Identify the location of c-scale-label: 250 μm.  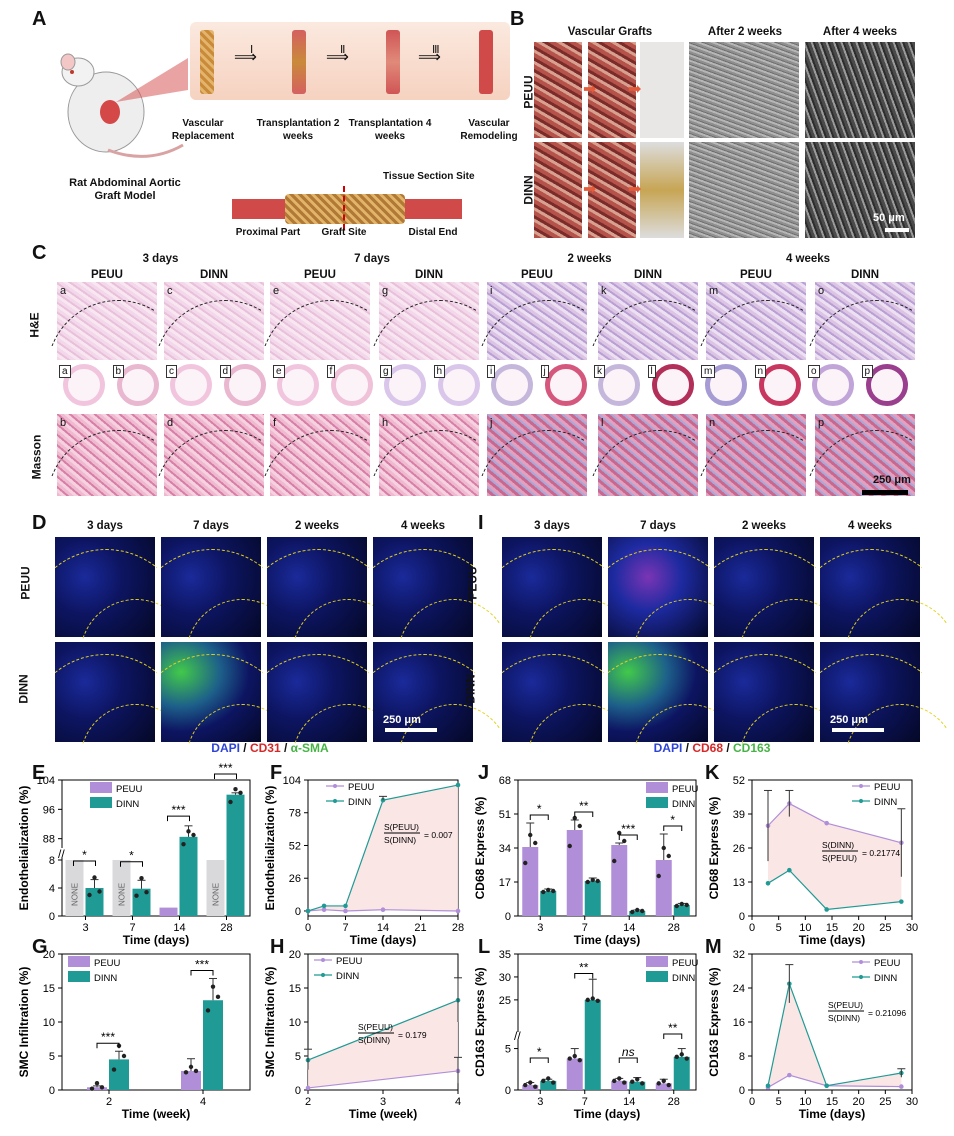
(892, 480).